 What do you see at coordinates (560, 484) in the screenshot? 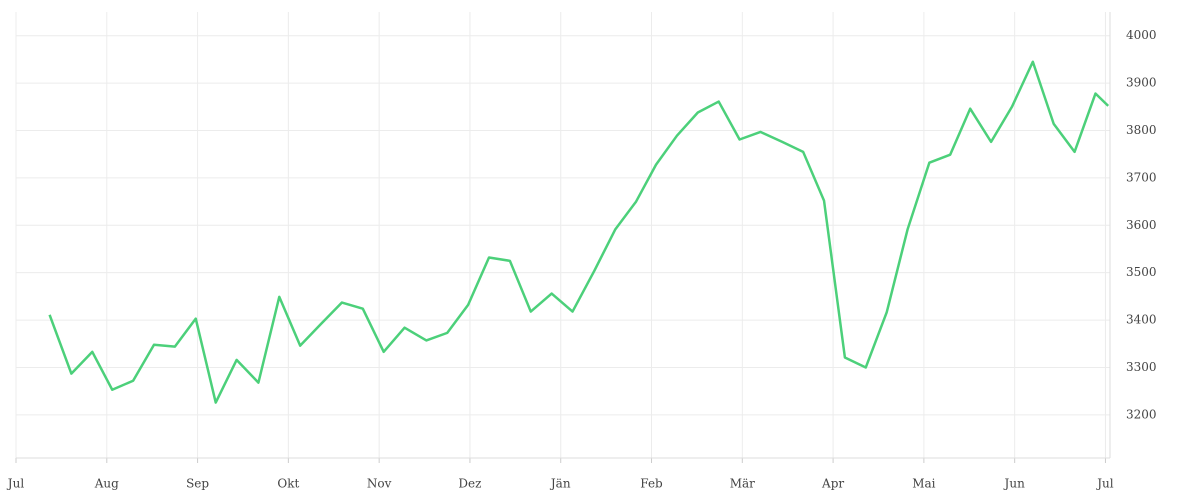
I see `x-tick-label: Jän` at bounding box center [560, 484].